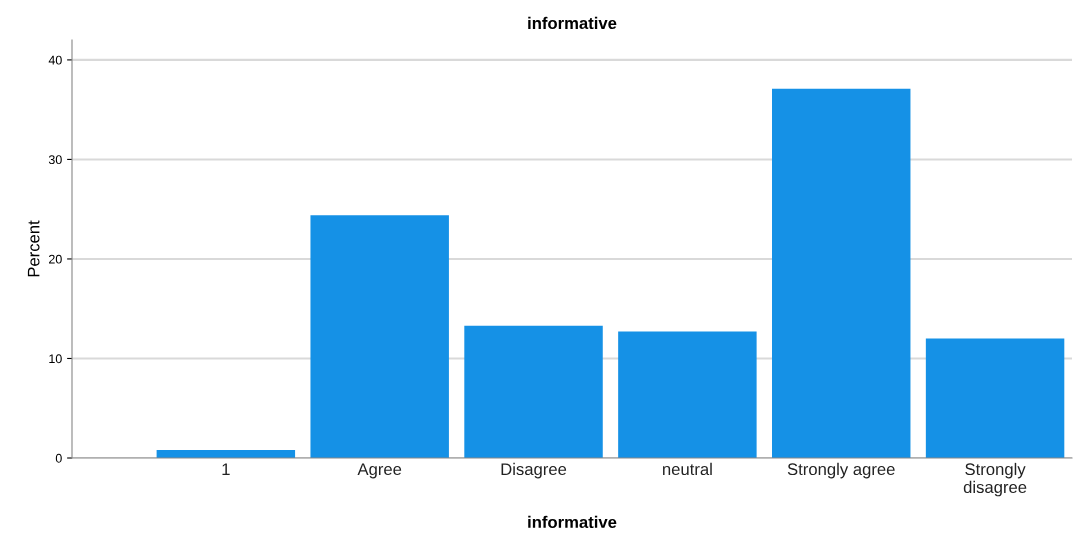 The width and height of the screenshot is (1073, 536). I want to click on x-tick-label: Strongly agree, so click(841, 470).